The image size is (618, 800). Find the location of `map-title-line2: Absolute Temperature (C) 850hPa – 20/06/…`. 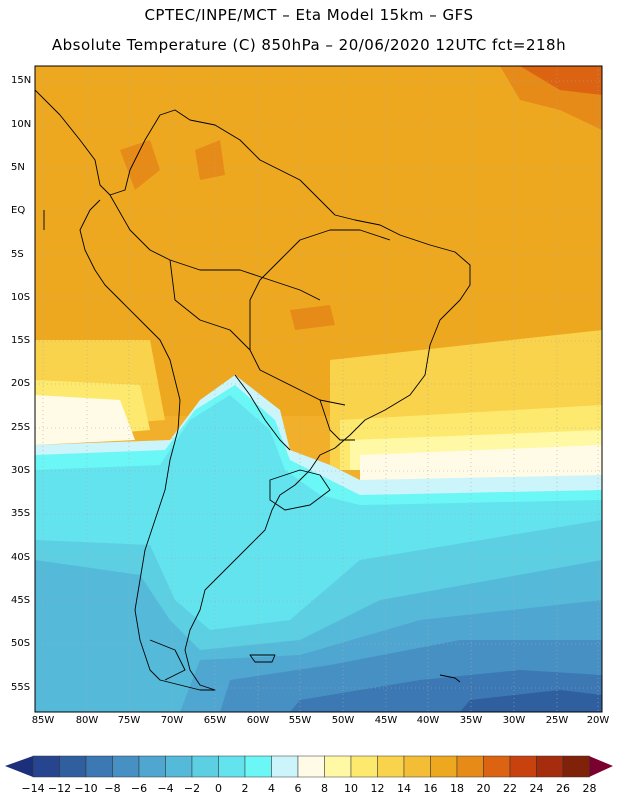

map-title-line2: Absolute Temperature (C) 850hPa – 20/06/… is located at coordinates (309, 45).